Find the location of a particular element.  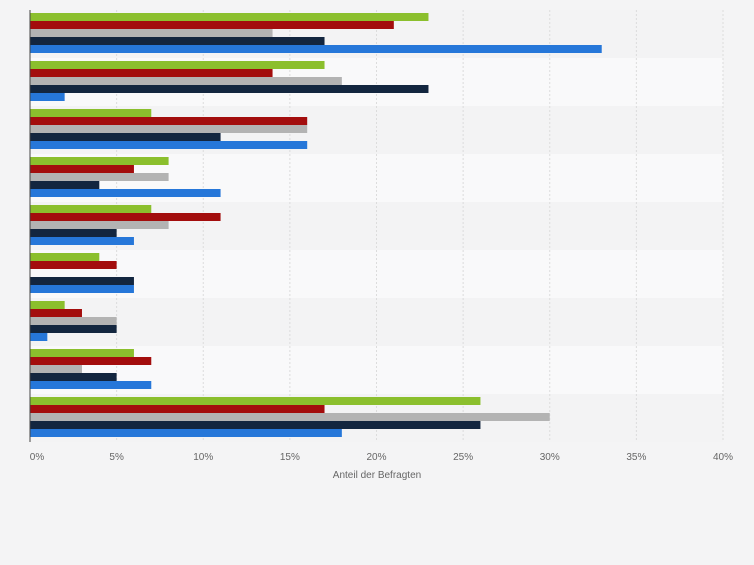

bar-category-9-series-navy is located at coordinates (255, 425).